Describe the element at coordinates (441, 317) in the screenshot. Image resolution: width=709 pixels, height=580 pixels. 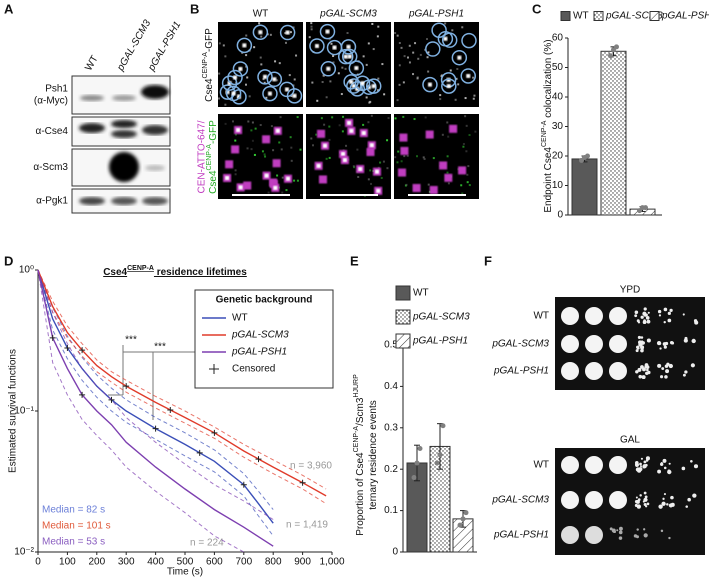
I see `legend-label: pGAL-SCM3` at that location.